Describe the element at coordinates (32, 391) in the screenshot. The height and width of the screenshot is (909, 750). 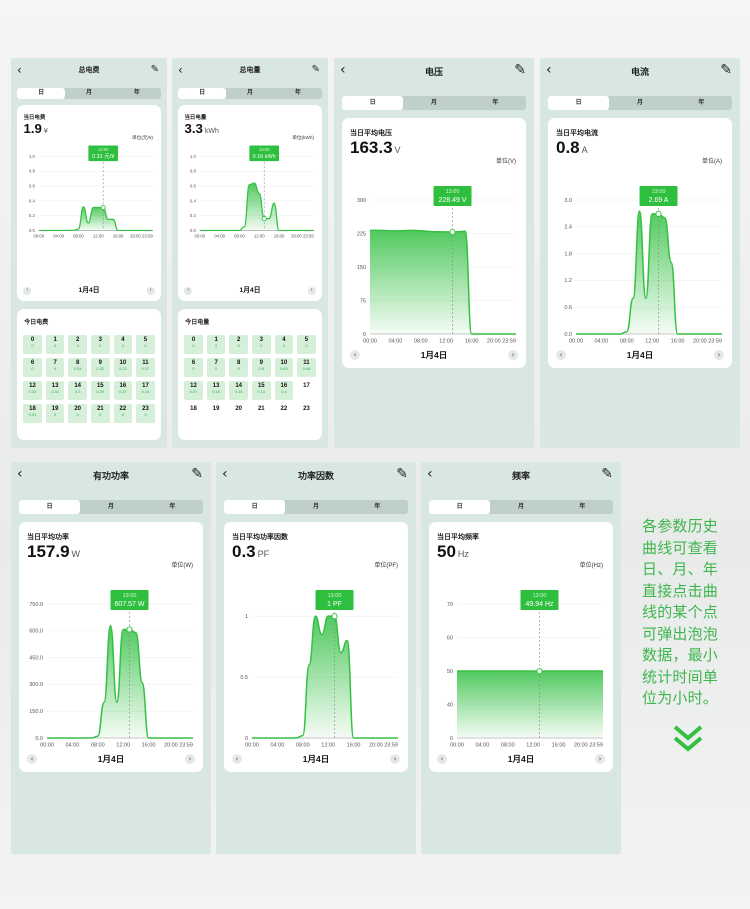
I see `hour-cell: 12 0.32` at that location.